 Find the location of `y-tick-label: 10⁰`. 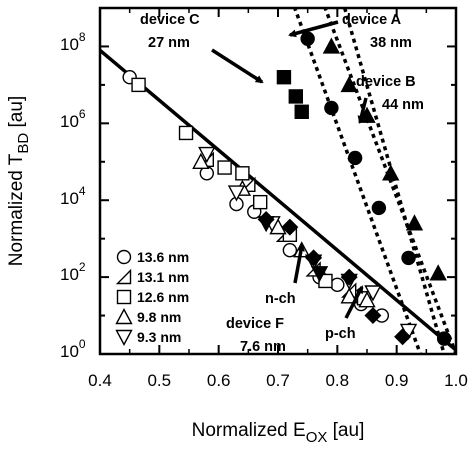

y-tick-label: 10⁰ is located at coordinates (73, 349).